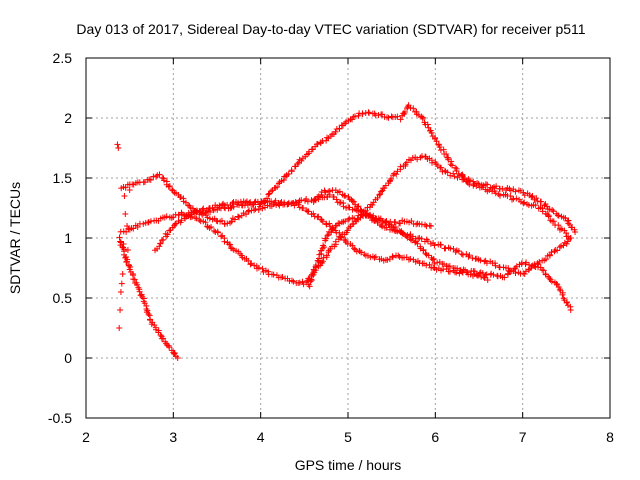 The width and height of the screenshot is (640, 480). I want to click on x-tick-label: 6, so click(435, 437).